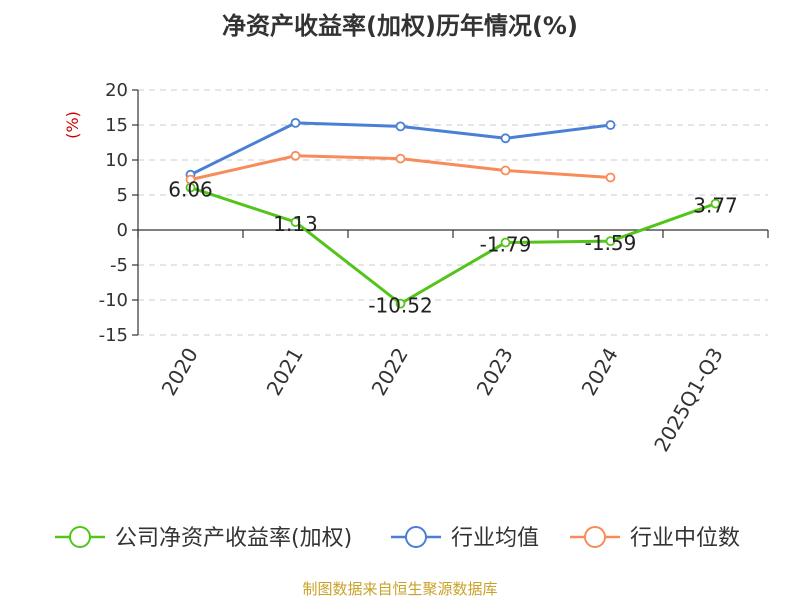 The image size is (800, 600). I want to click on y-tick-label: -5, so click(119, 265).